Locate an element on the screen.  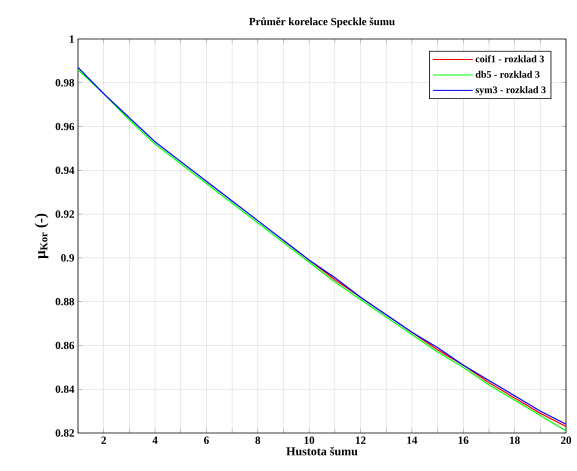
y-tick-label: 0.98 is located at coordinates (65, 83).